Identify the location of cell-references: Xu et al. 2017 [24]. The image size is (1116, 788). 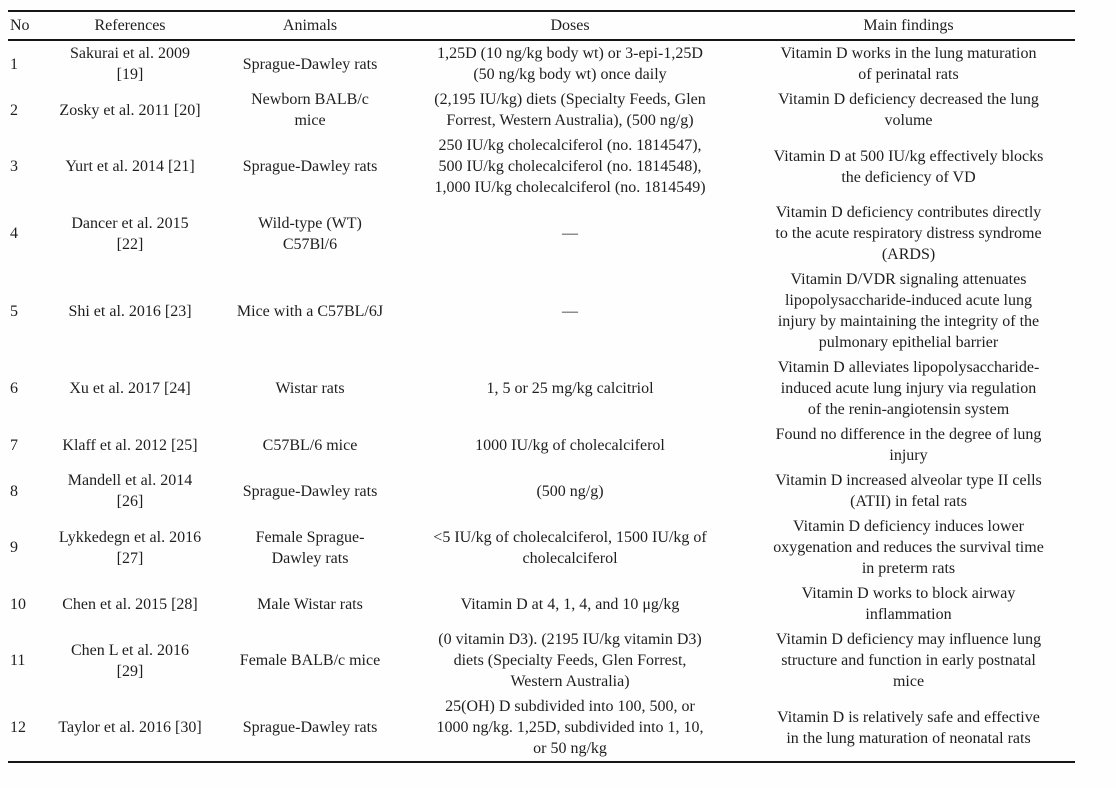
(130, 388).